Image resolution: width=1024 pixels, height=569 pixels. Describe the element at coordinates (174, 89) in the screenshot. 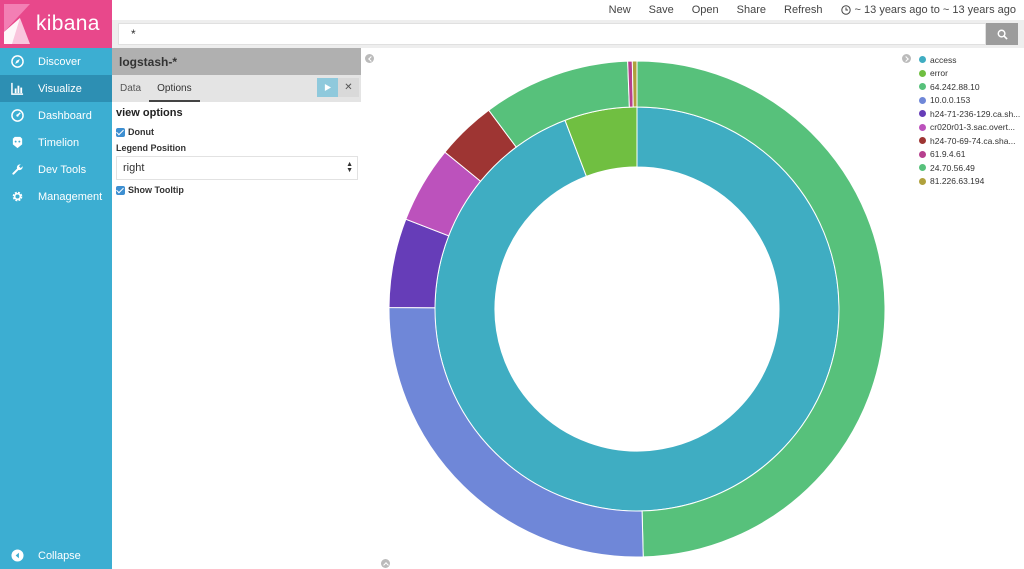

I see `tab-options: Options` at that location.